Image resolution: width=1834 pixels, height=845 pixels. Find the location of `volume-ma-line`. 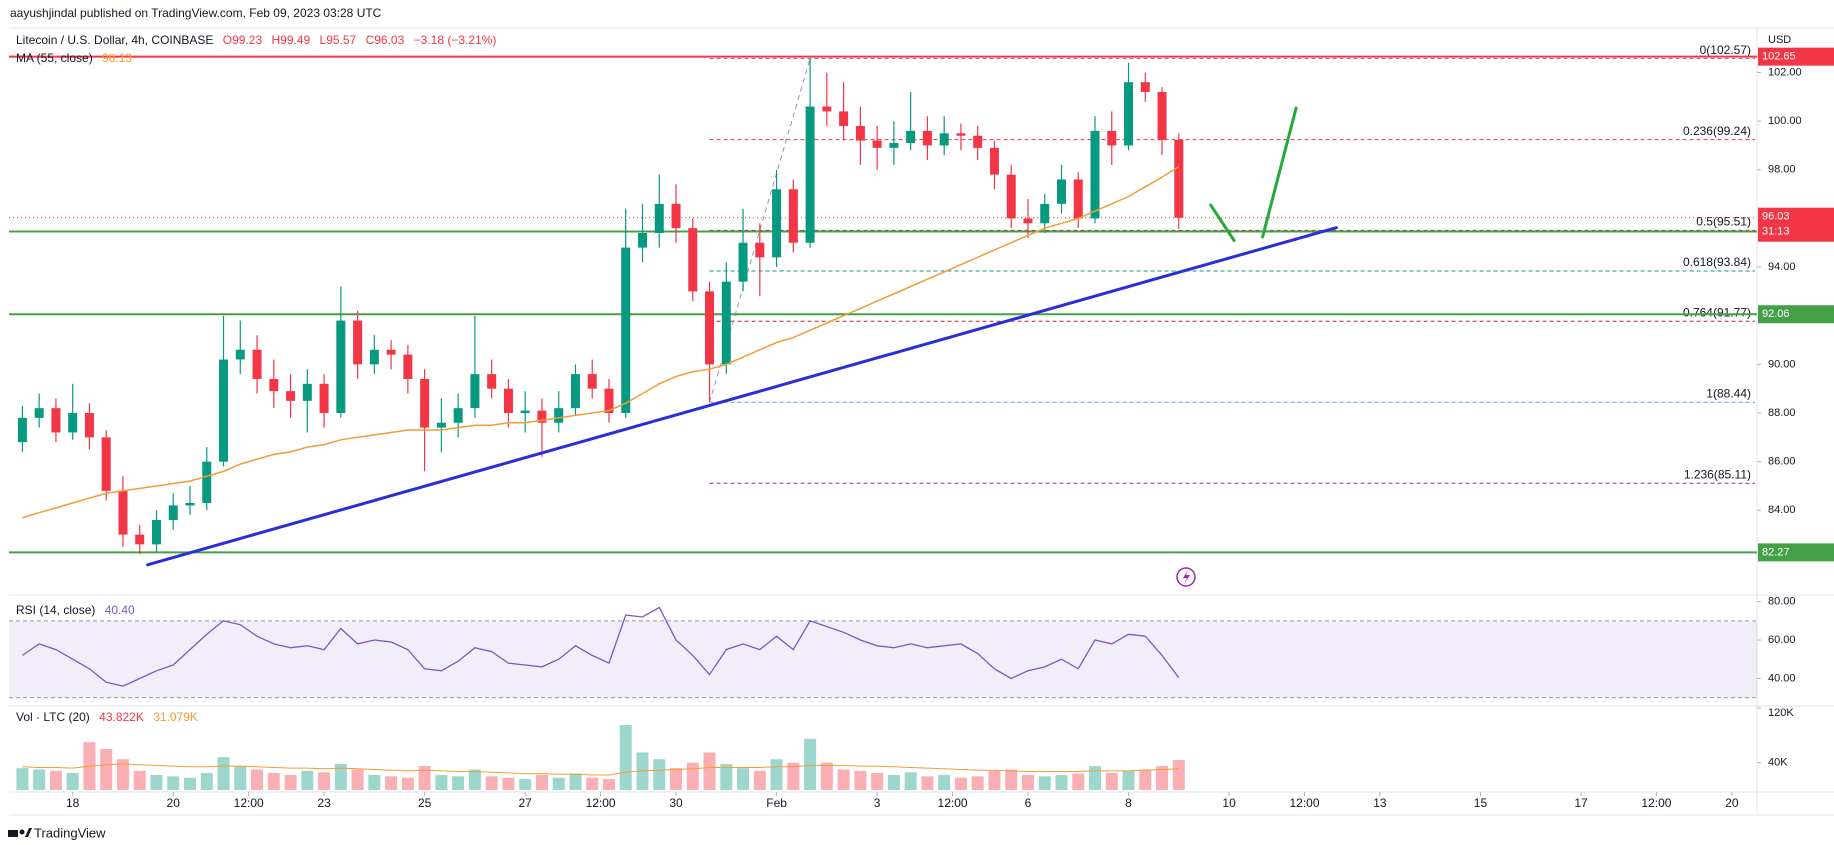

volume-ma-line is located at coordinates (600, 769).